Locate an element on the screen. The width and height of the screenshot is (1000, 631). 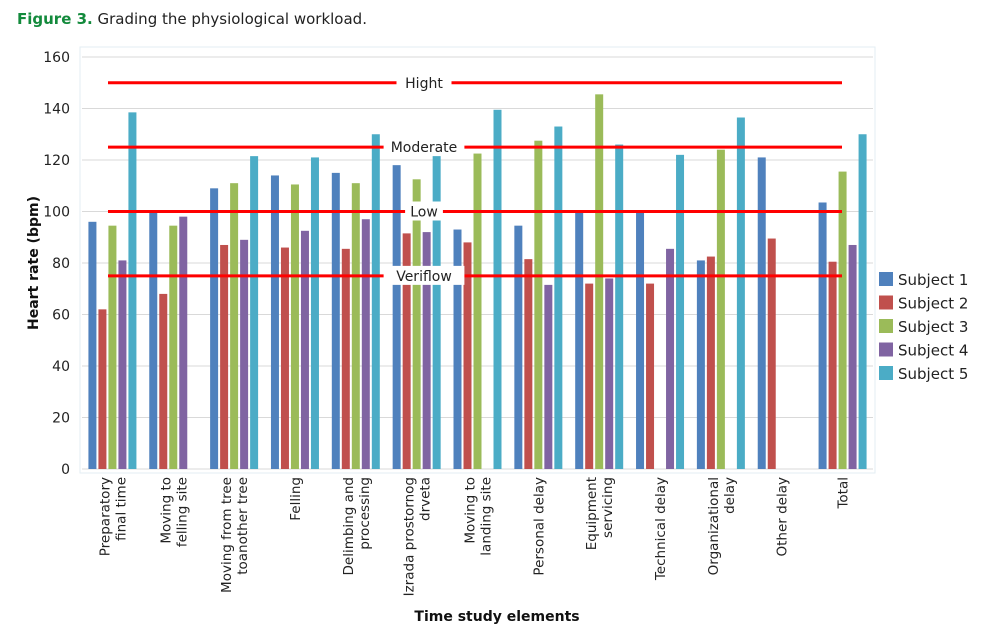
x-category-line: servicing is located at coordinates (608, 507).